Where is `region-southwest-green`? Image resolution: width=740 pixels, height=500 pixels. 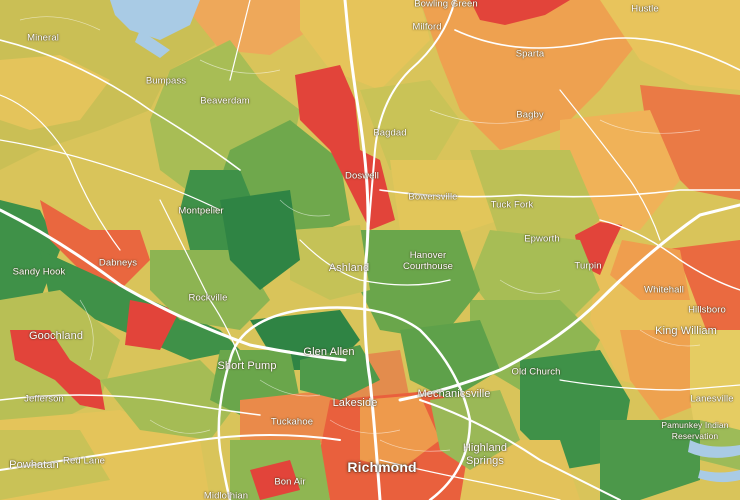
region-southwest-green is located at coordinates (170, 400).